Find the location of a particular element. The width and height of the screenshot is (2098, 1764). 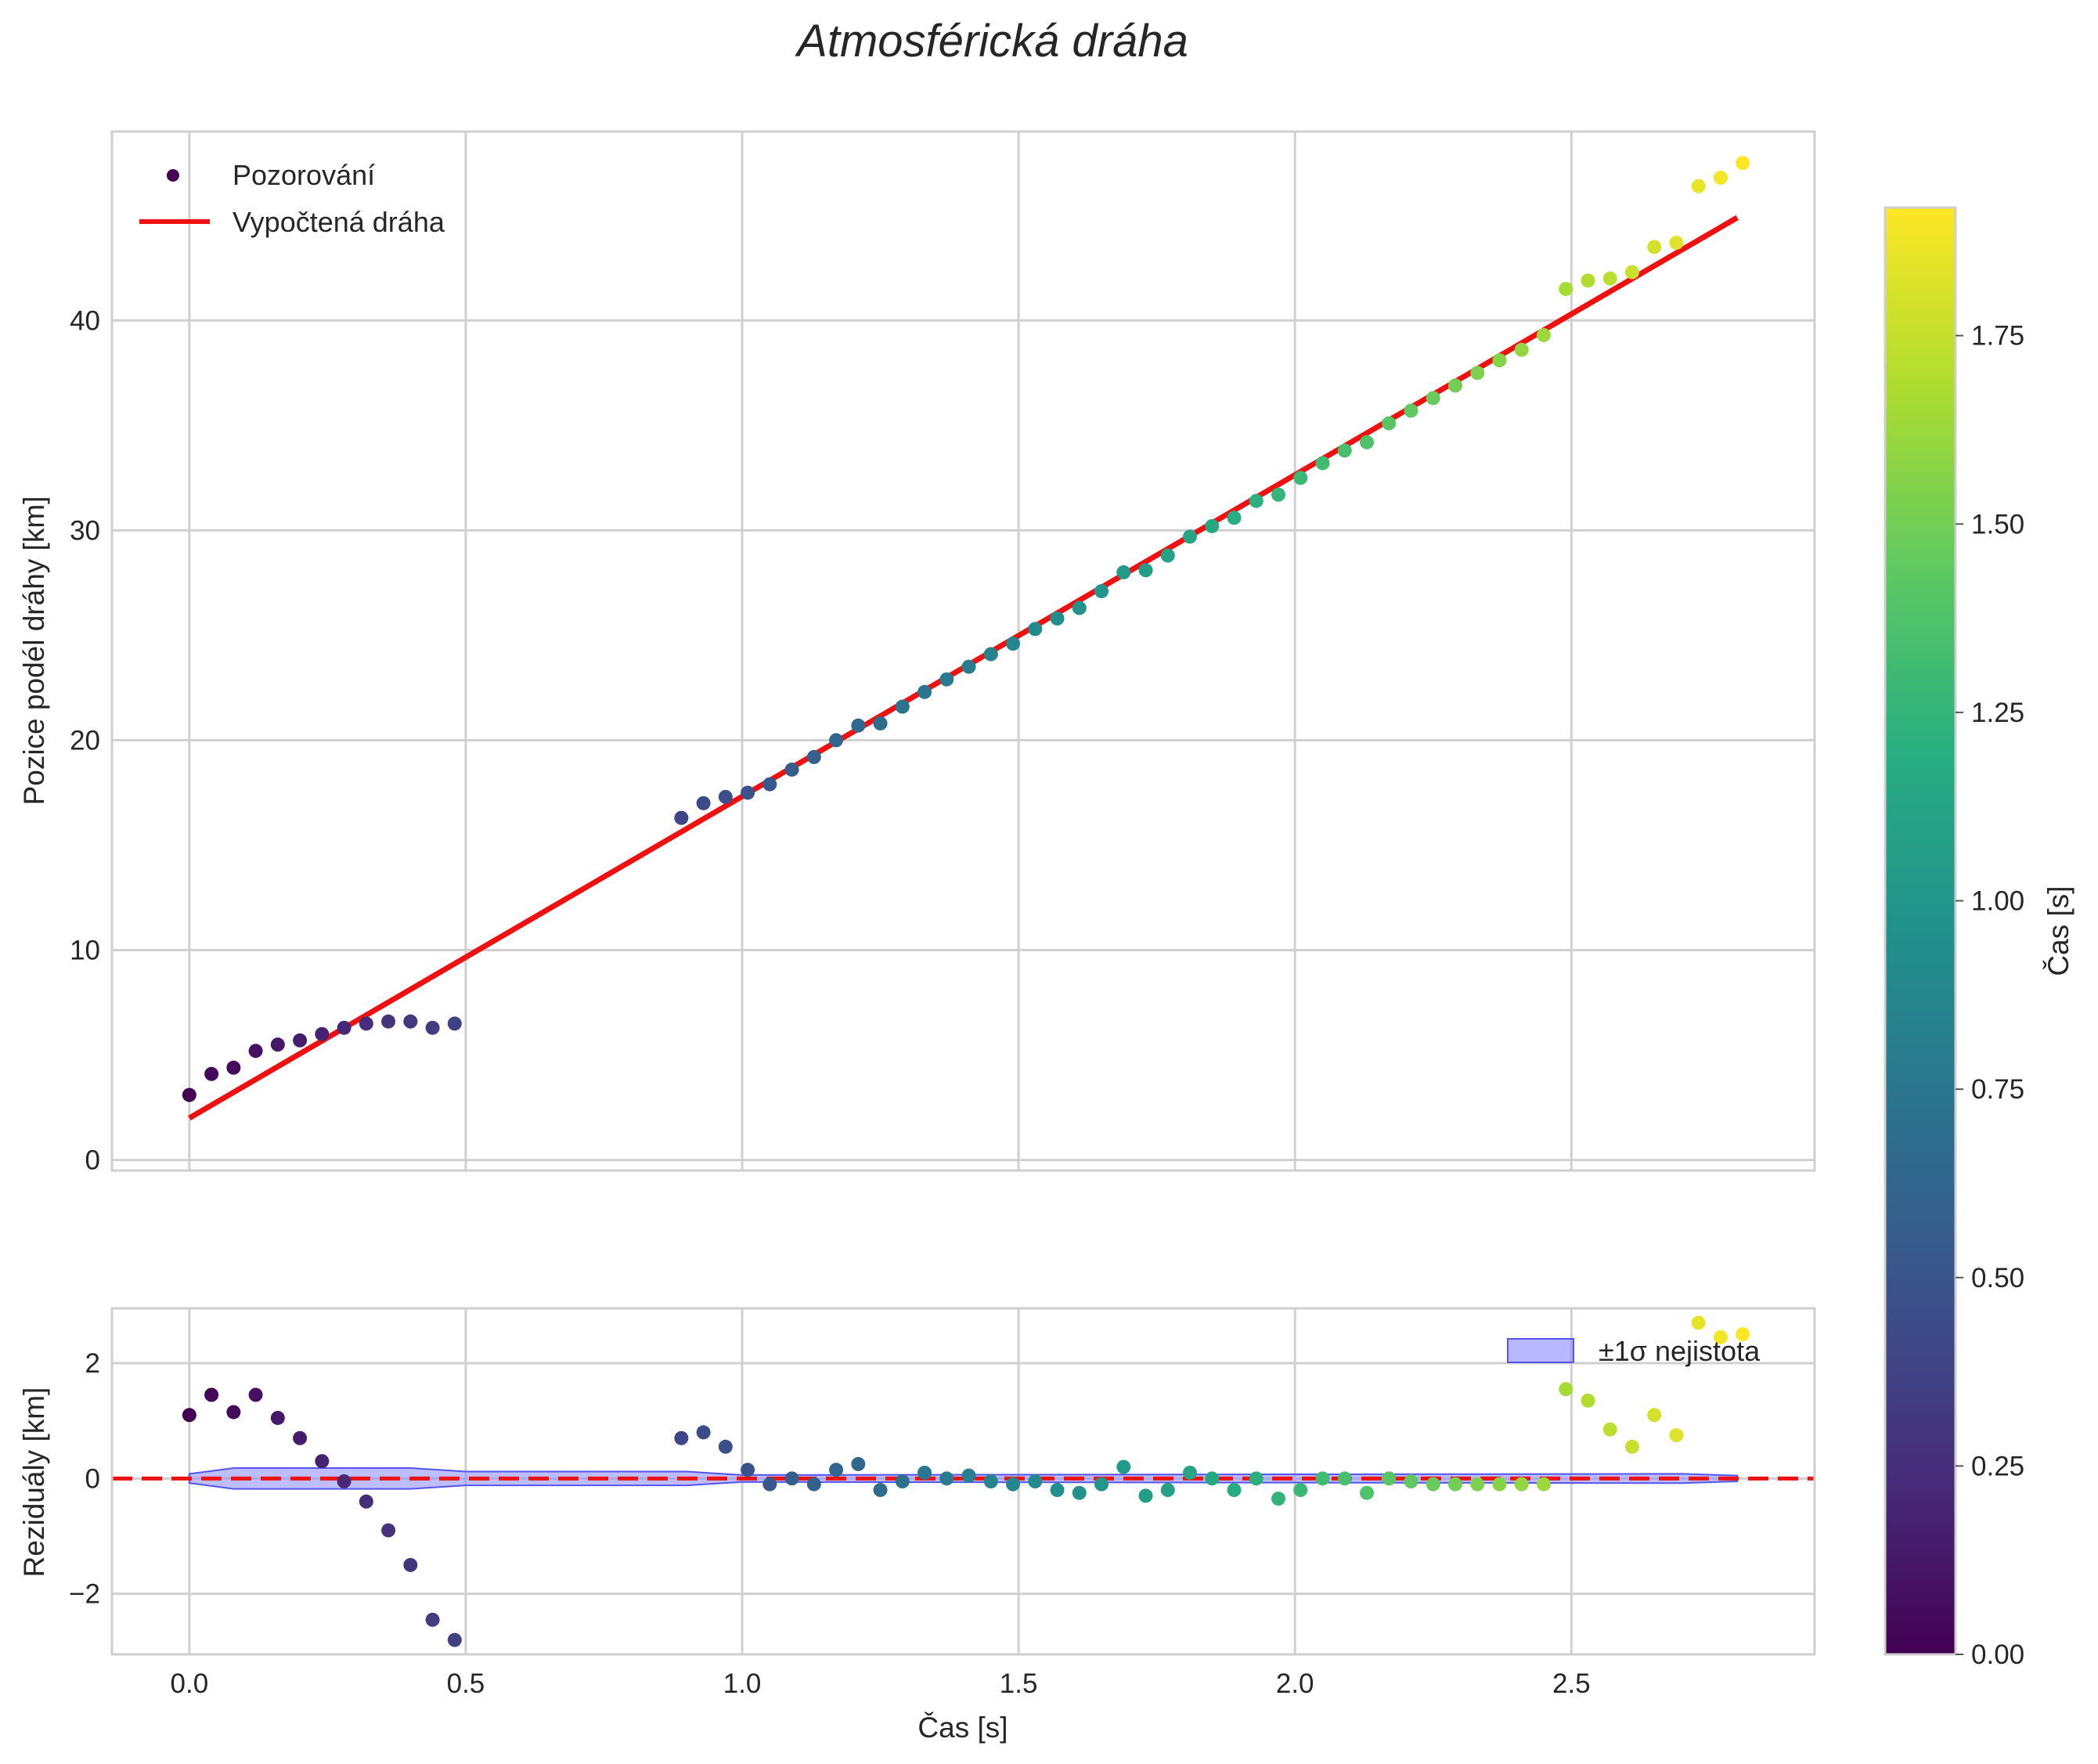

legend-marker-icon is located at coordinates (173, 175).